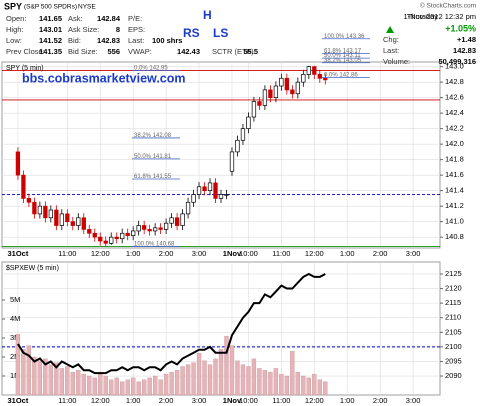  What do you see at coordinates (220, 33) in the screenshot?
I see `annotation: LS` at bounding box center [220, 33].